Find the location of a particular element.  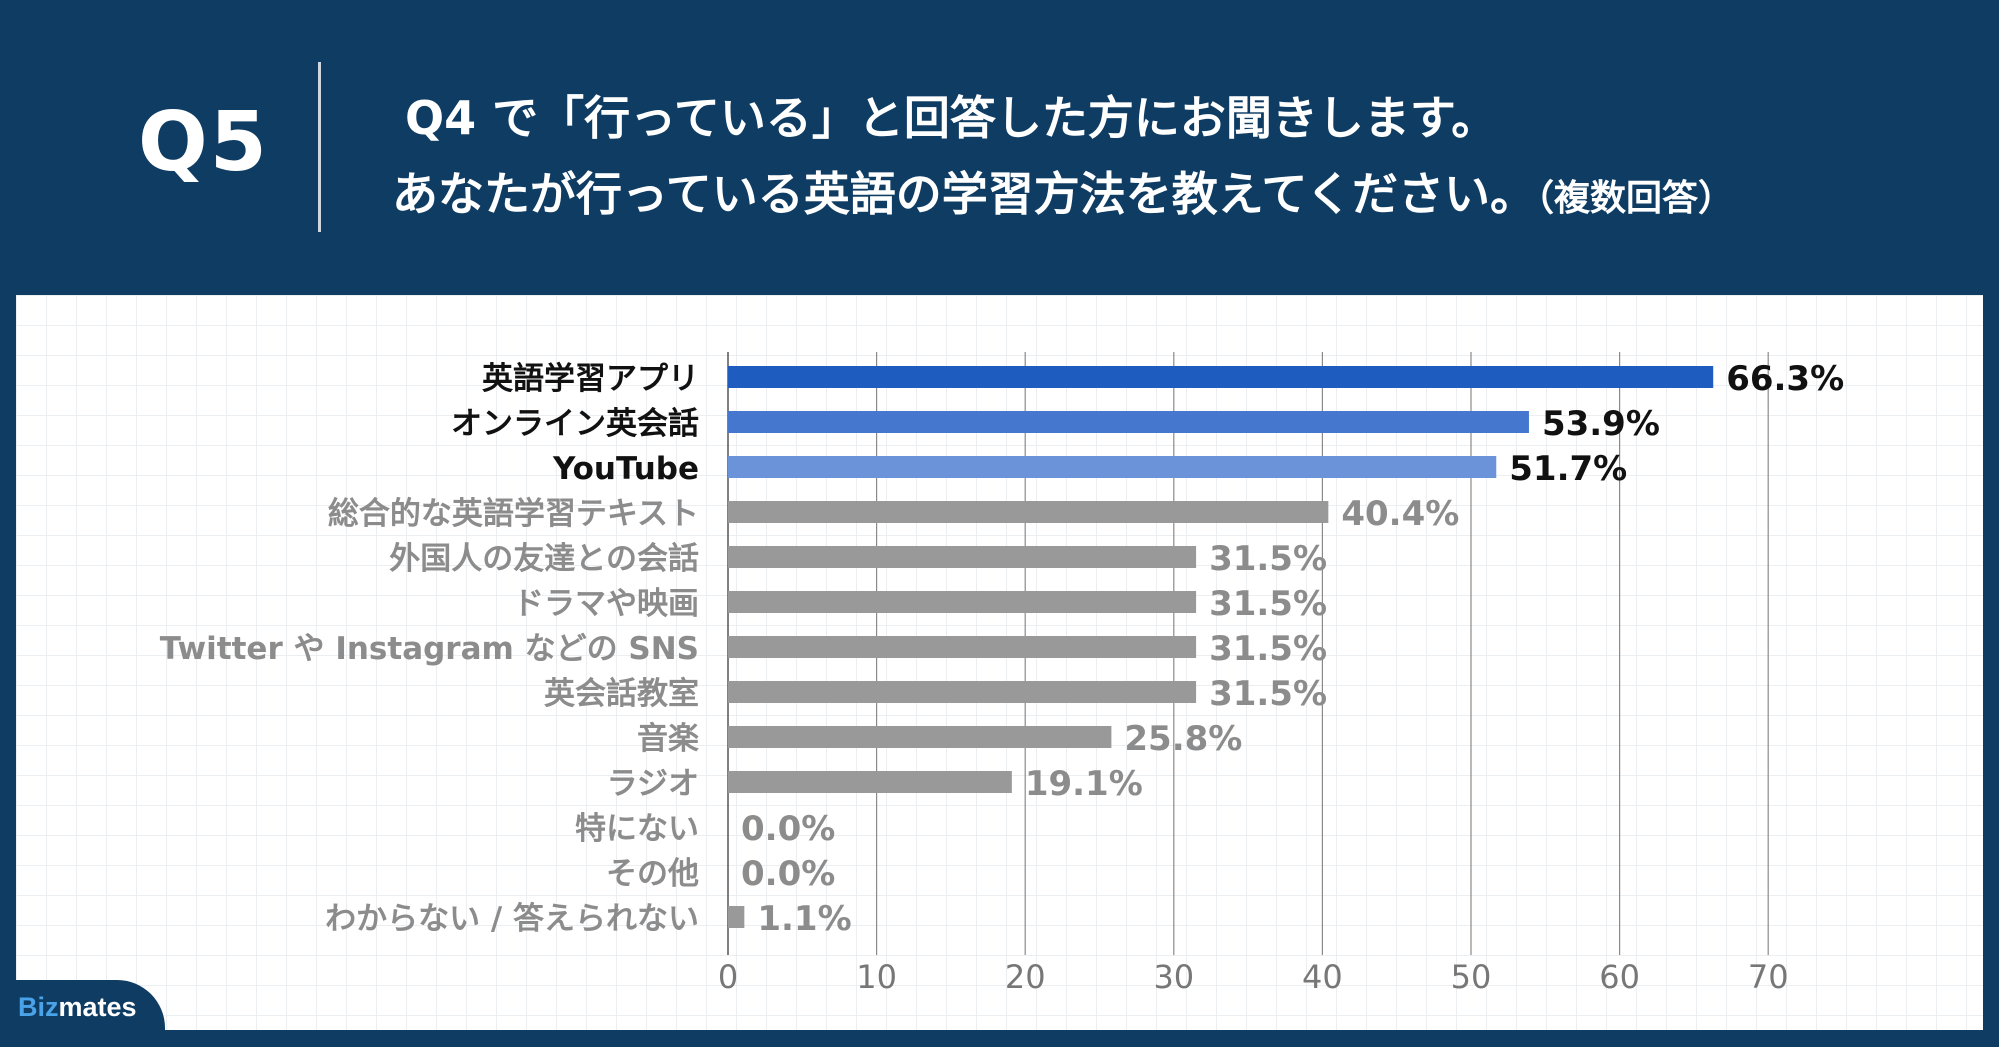

question-line-2: あなたが行っている英語の学習方法を教えてください。（複数回答） is located at coordinates (1063, 191).